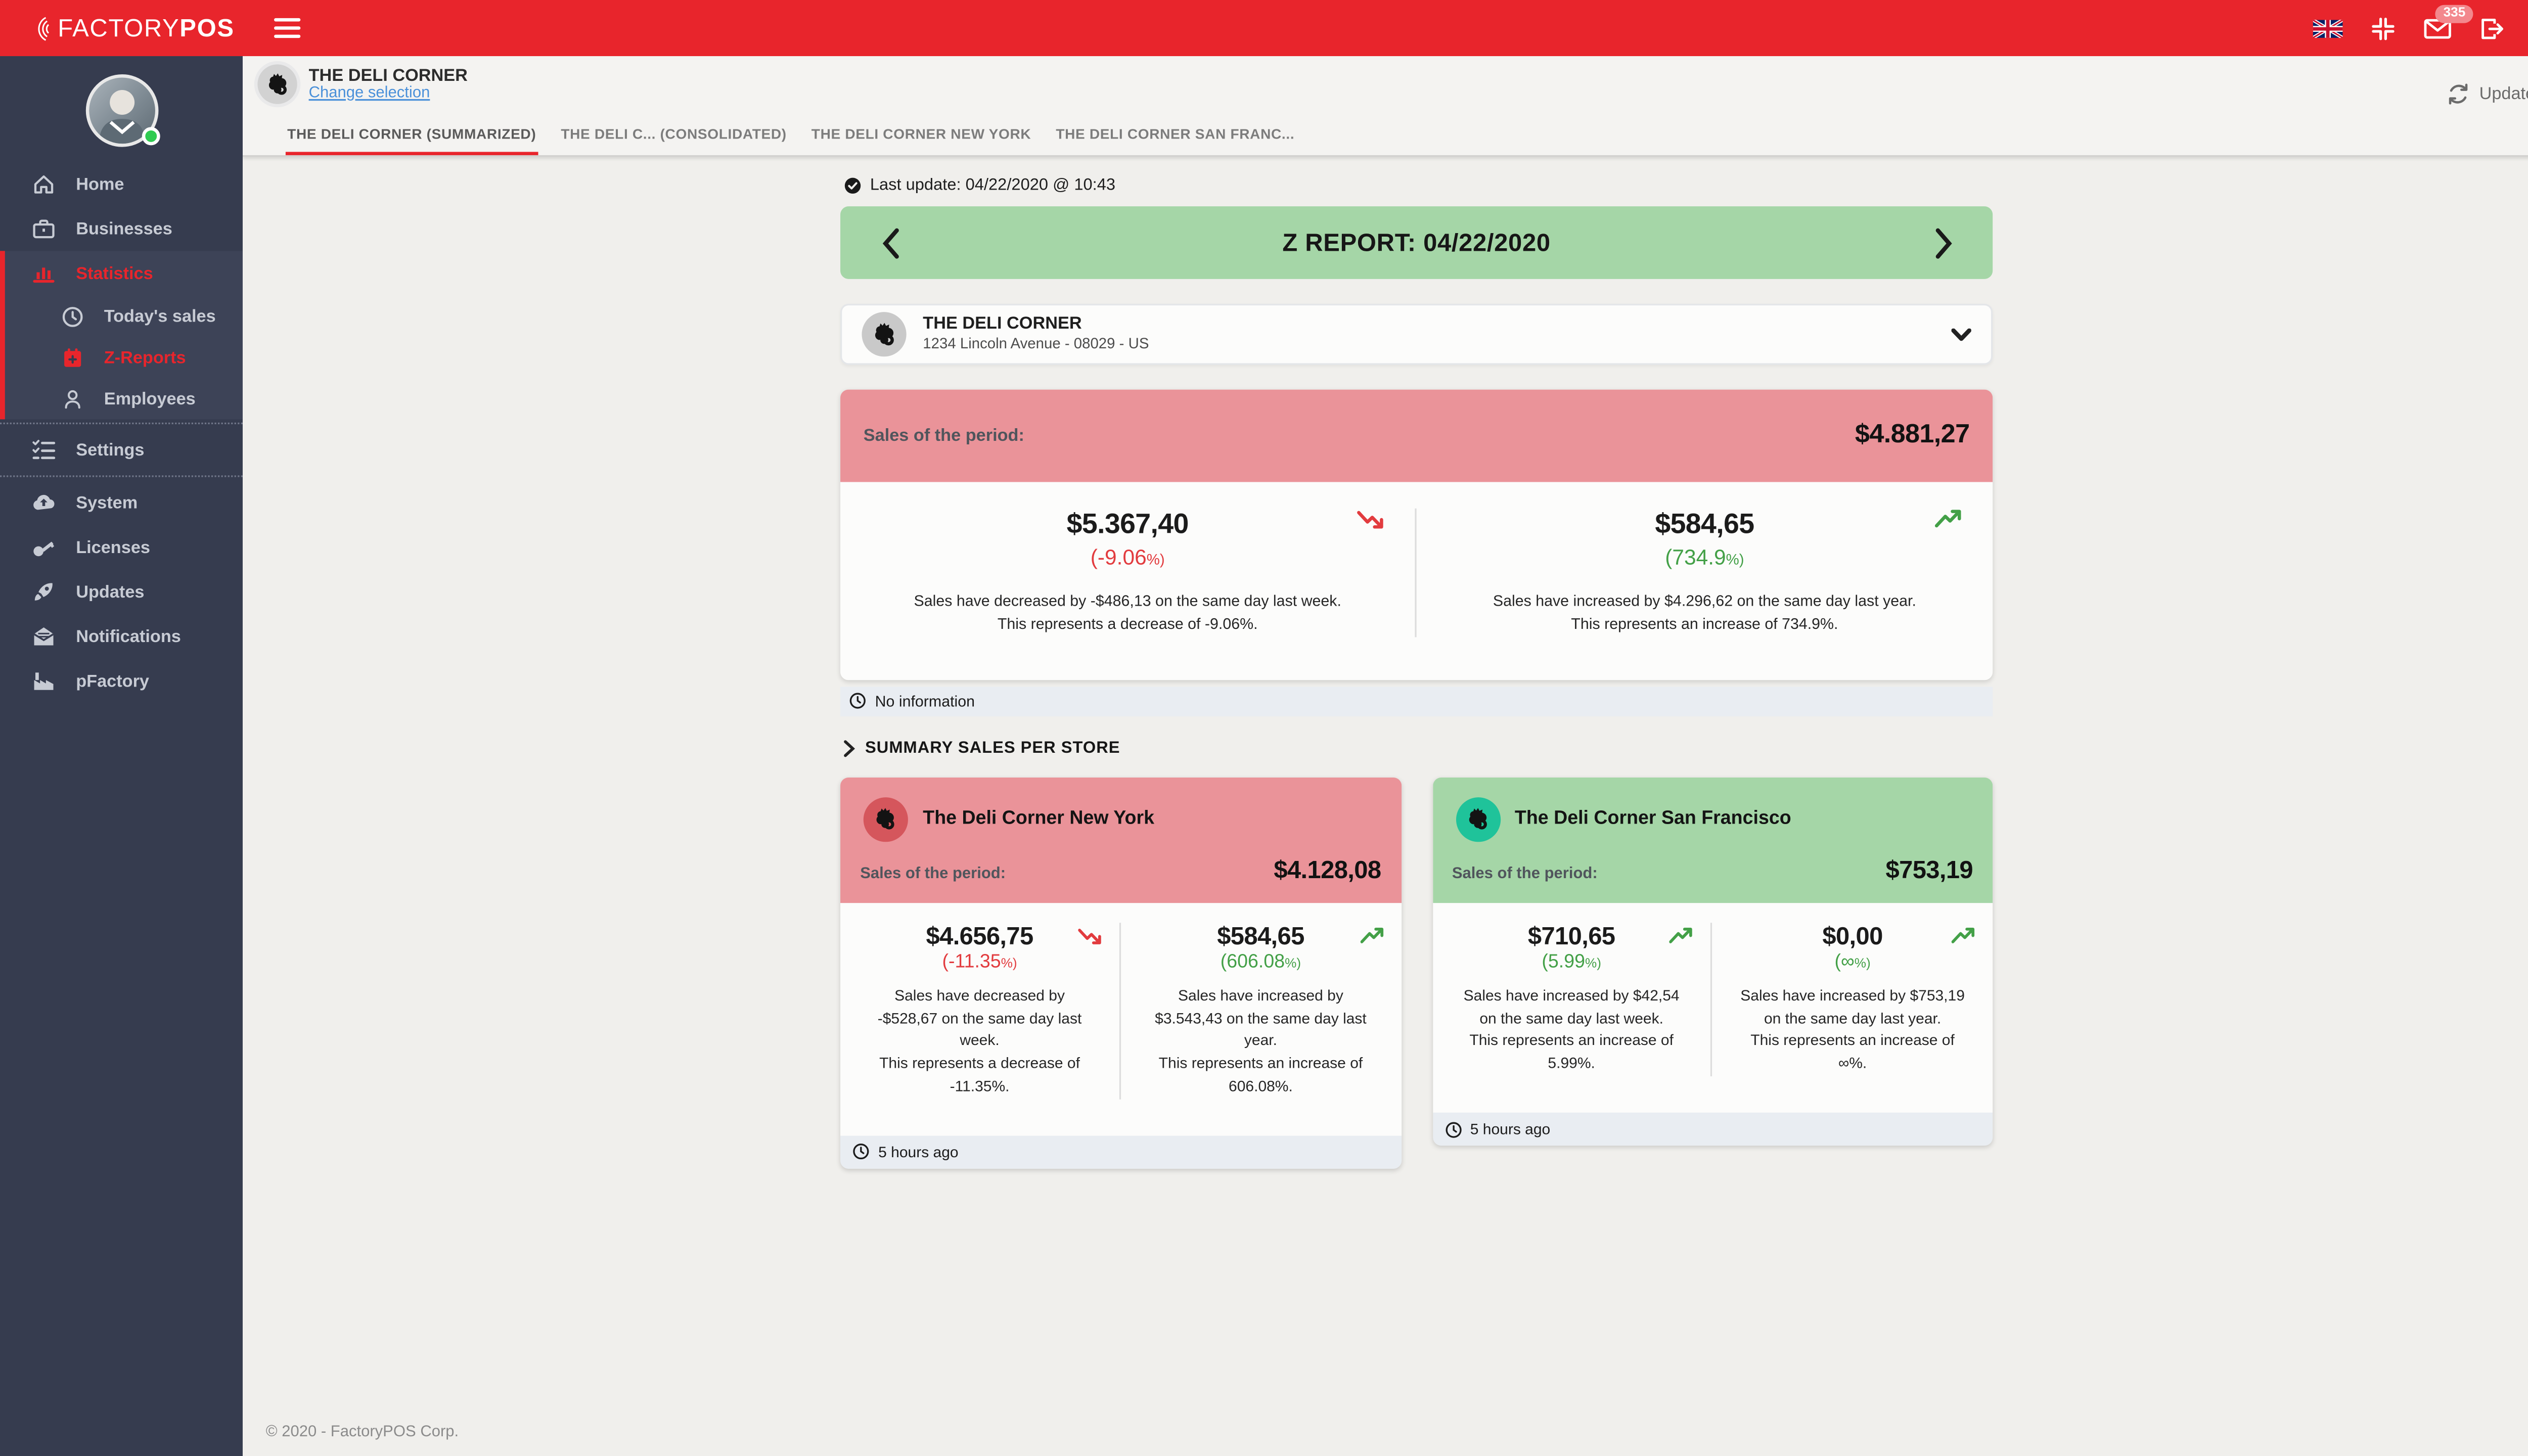  I want to click on store-selector-name: THE DELI CORNER, so click(1003, 324).